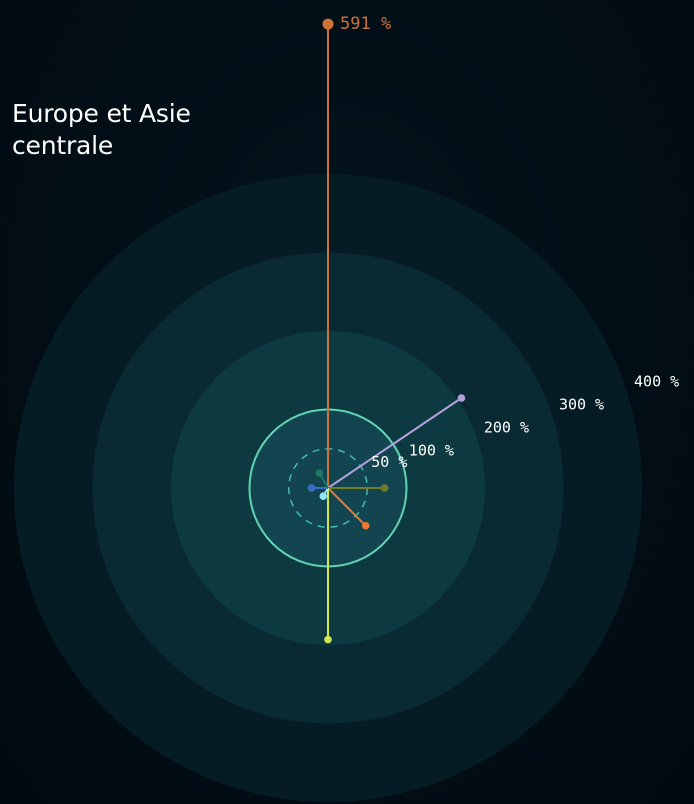 Image resolution: width=694 pixels, height=804 pixels. I want to click on ring-label-100: 100 %, so click(431, 450).